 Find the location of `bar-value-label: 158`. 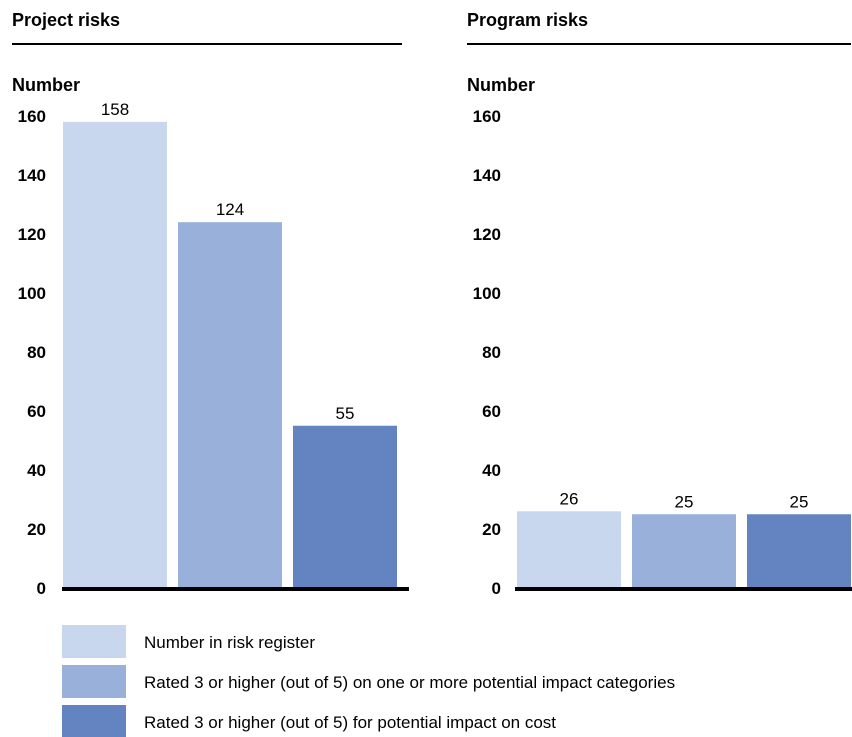

bar-value-label: 158 is located at coordinates (115, 109).